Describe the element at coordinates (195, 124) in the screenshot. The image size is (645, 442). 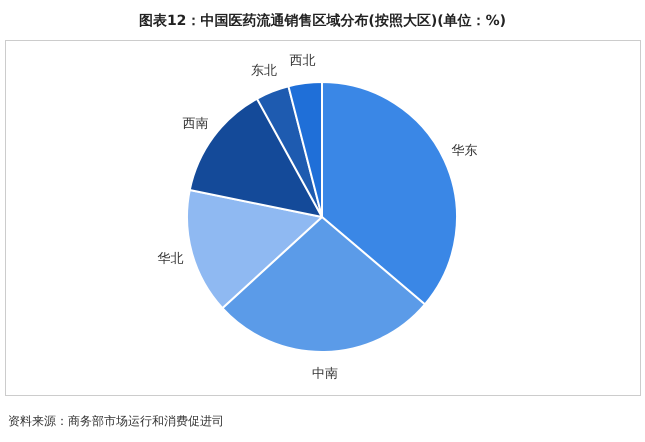
I see `slice-label: 西南` at that location.